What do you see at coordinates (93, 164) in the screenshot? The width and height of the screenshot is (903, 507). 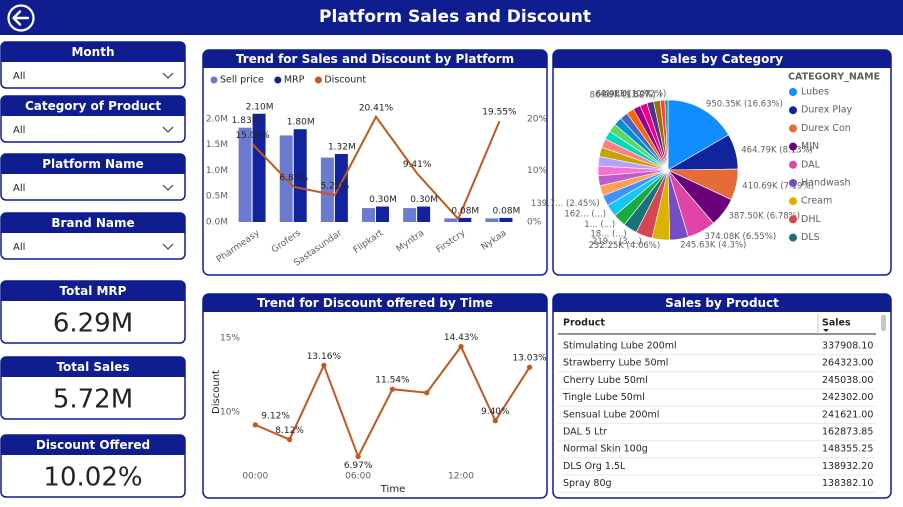 I see `slicer-header` at bounding box center [93, 164].